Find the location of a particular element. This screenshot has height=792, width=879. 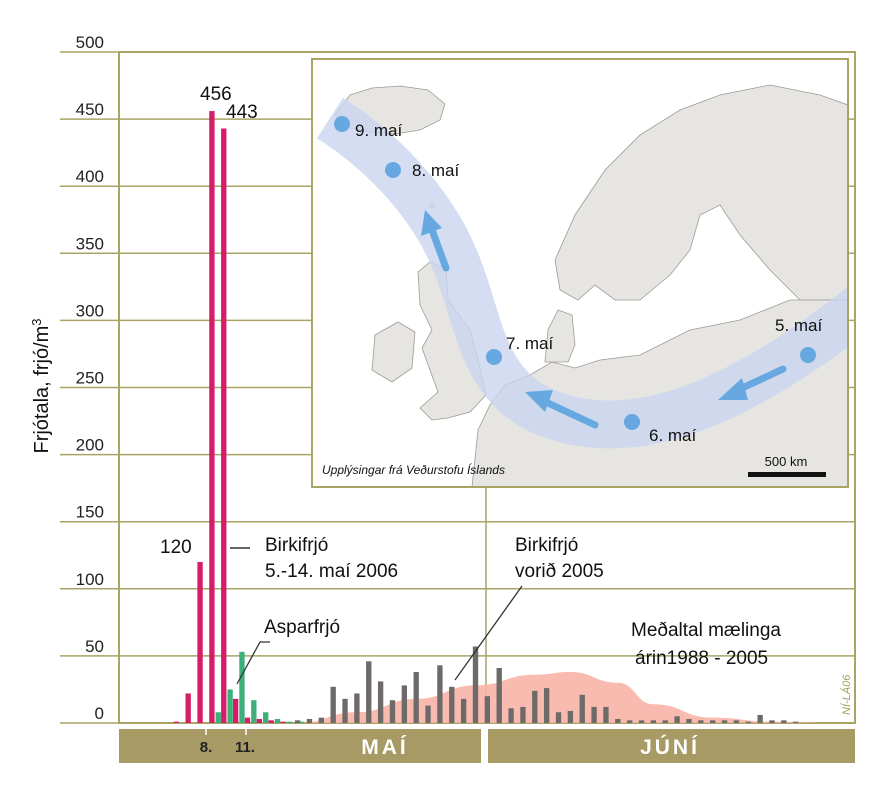

land-scandinavia is located at coordinates (700, 192).